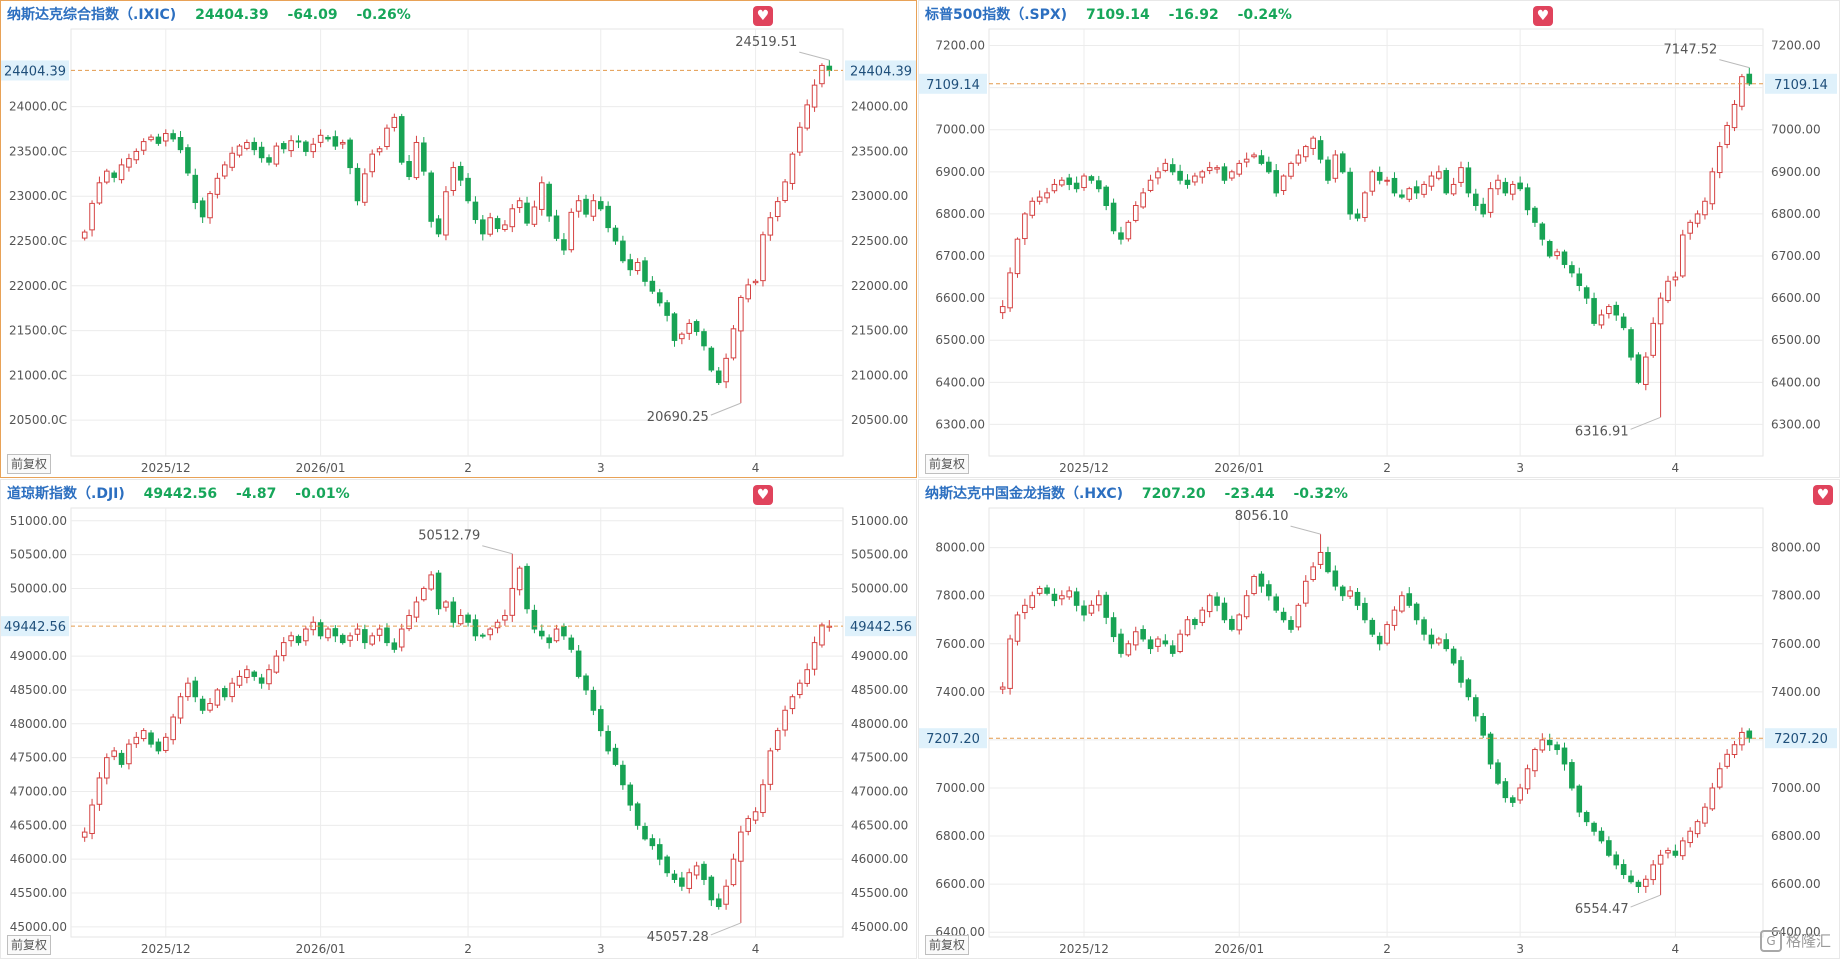  What do you see at coordinates (1024, 494) in the screenshot?
I see `index-name: 纳斯达克中国金龙指数（.HXC)` at bounding box center [1024, 494].